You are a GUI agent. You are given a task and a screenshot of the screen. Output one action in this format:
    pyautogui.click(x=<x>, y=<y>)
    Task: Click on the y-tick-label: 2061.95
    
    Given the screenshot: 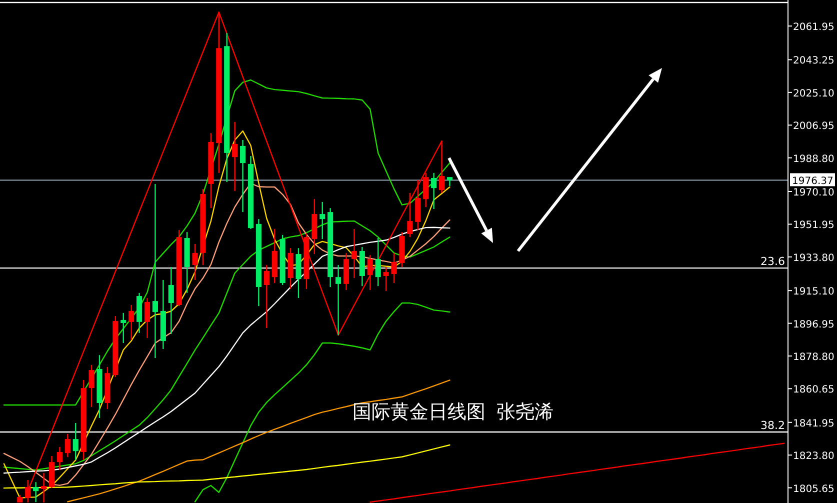 What is the action you would take?
    pyautogui.click(x=813, y=28)
    